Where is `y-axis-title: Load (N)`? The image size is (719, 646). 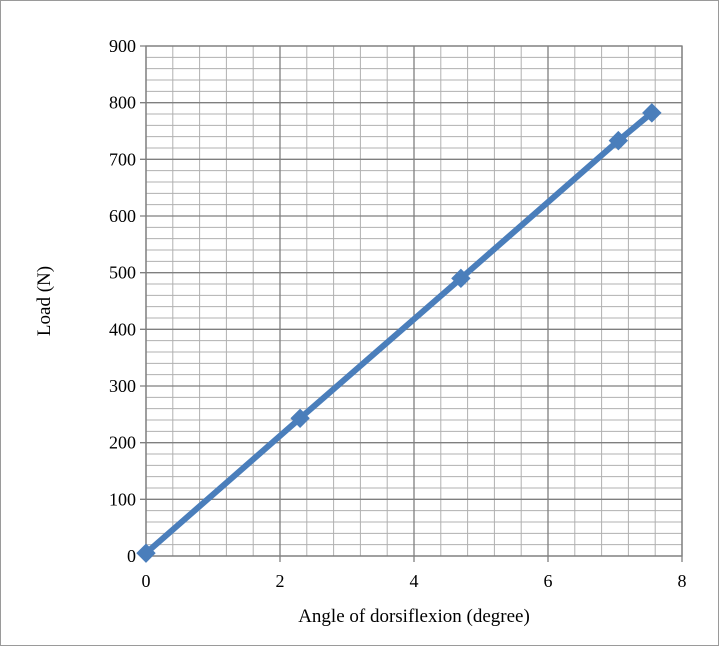
y-axis-title: Load (N) is located at coordinates (44, 301).